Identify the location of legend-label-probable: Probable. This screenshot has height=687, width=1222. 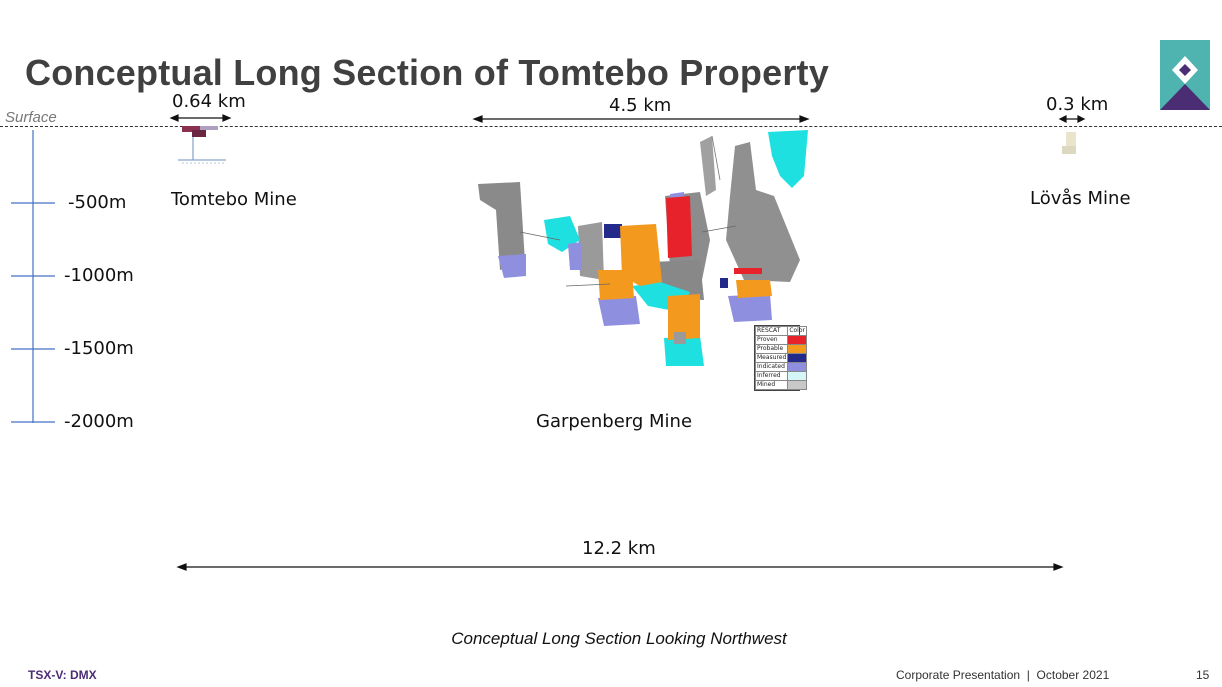
(771, 349).